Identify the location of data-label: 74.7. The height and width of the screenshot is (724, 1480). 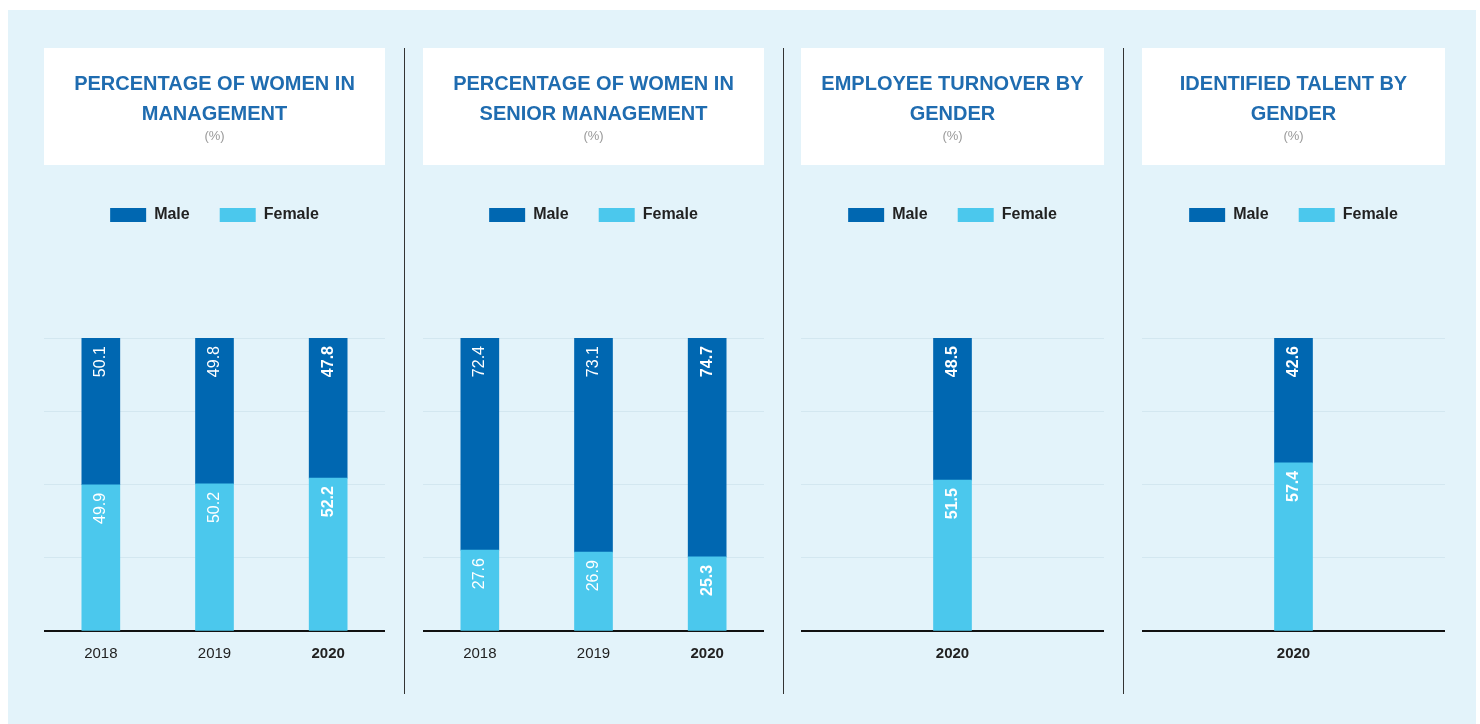
(706, 361).